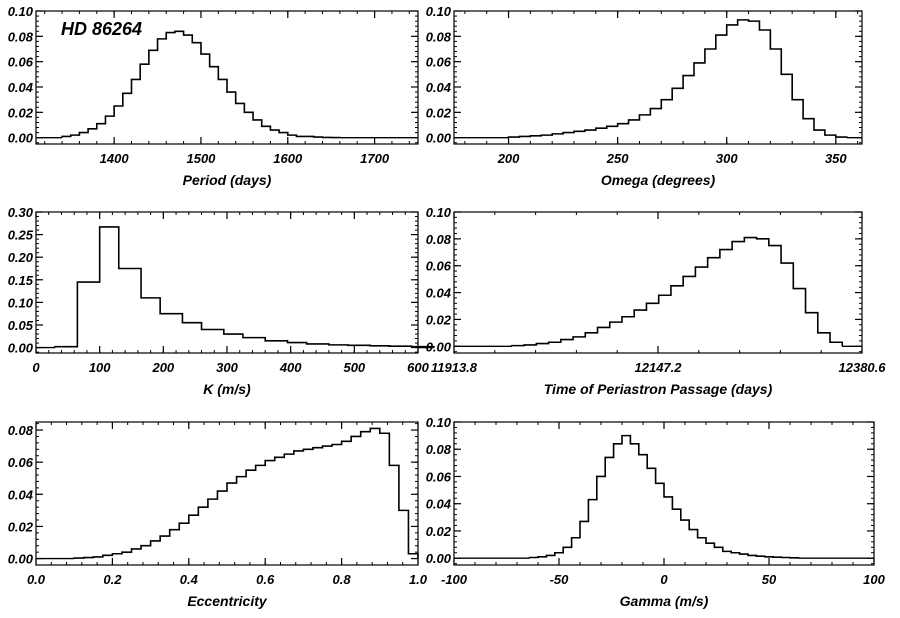 This screenshot has width=900, height=618. Describe the element at coordinates (21, 325) in the screenshot. I see `y-tick-label: 0.05` at that location.